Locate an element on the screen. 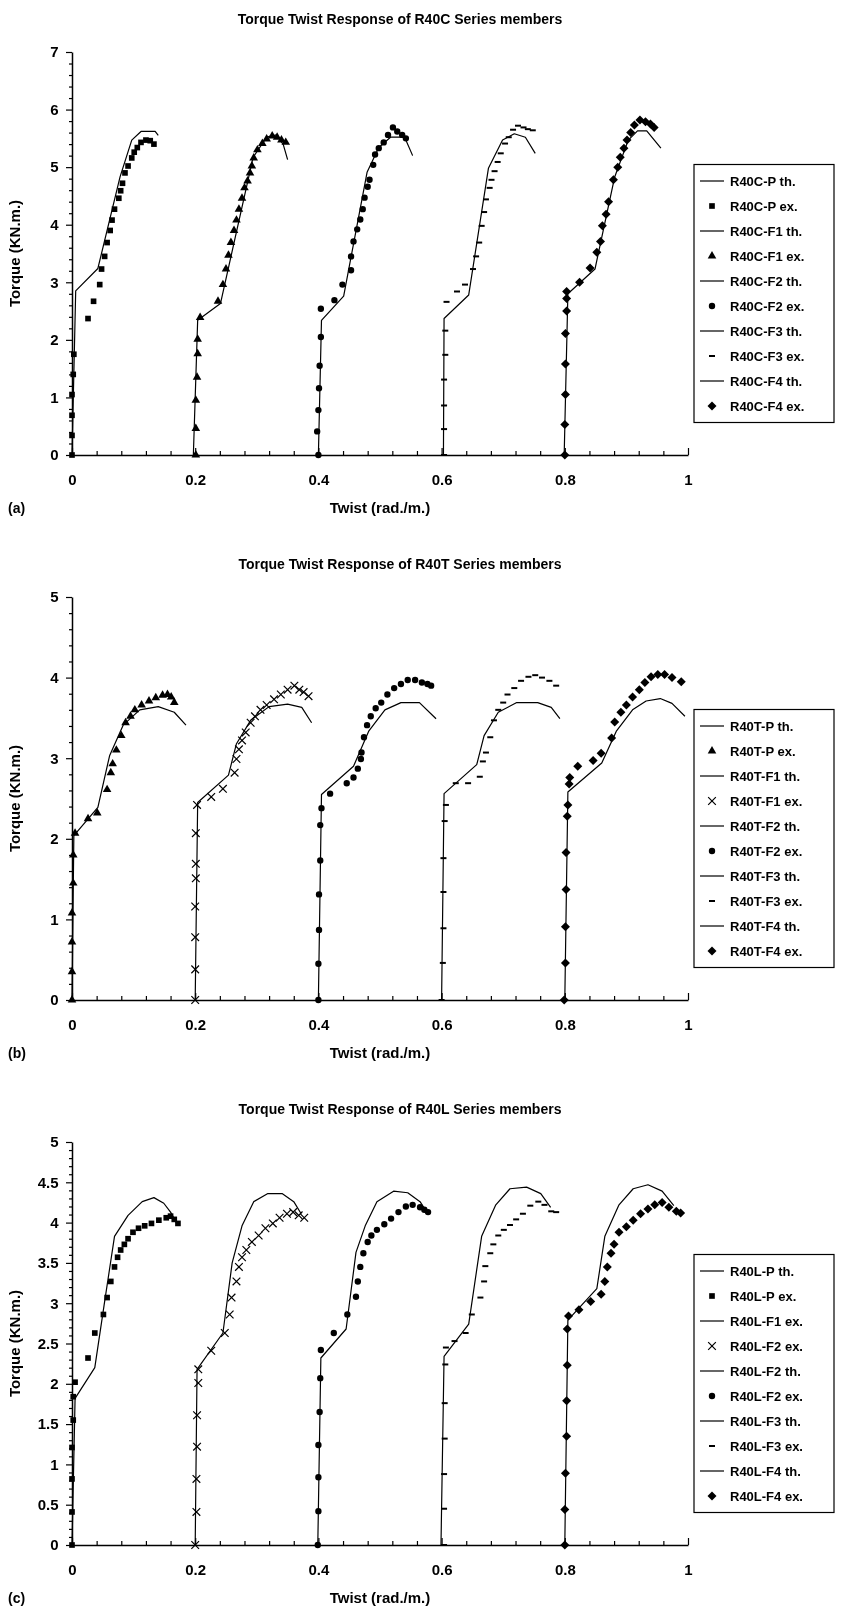 The height and width of the screenshot is (1623, 841). legend-label: R40L-F1 ex. is located at coordinates (766, 1321).